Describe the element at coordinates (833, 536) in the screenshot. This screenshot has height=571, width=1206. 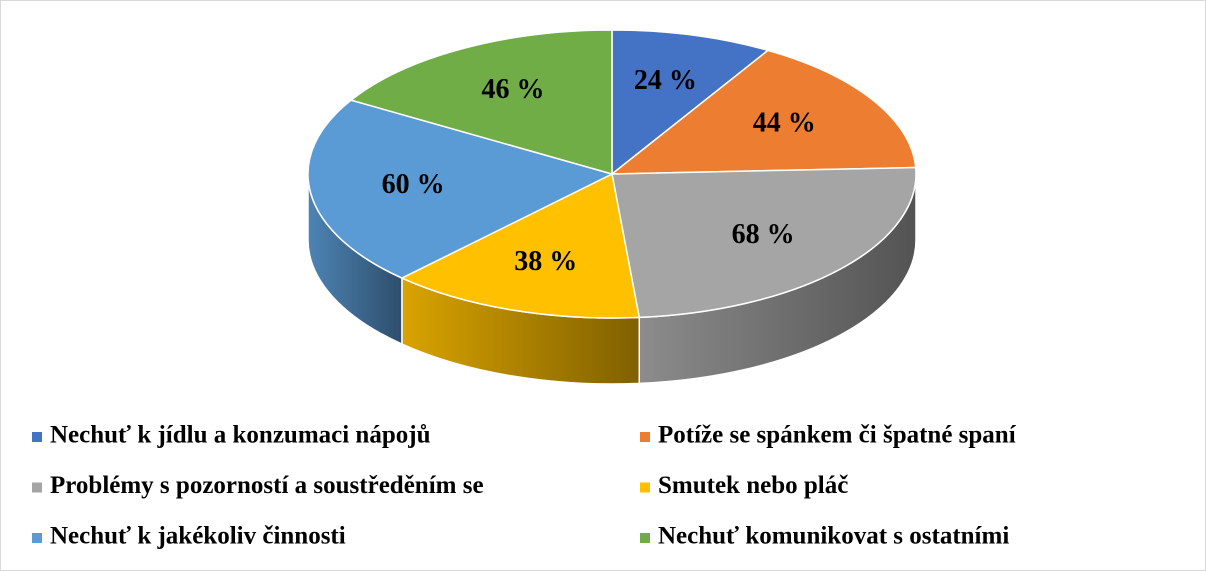
I see `legend-label: Nechuť komunikovat s ostatními` at that location.